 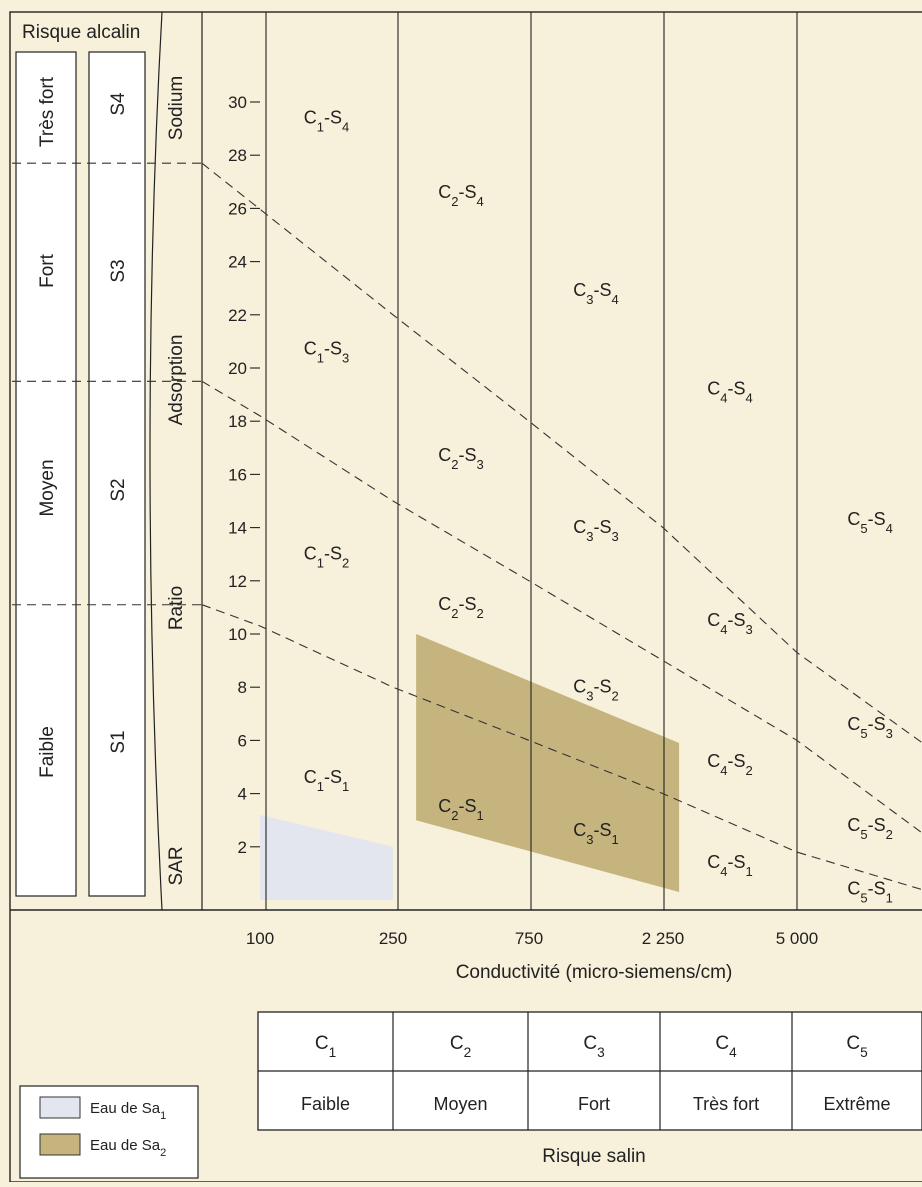 I want to click on y-tick-label: 16, so click(x=237, y=474).